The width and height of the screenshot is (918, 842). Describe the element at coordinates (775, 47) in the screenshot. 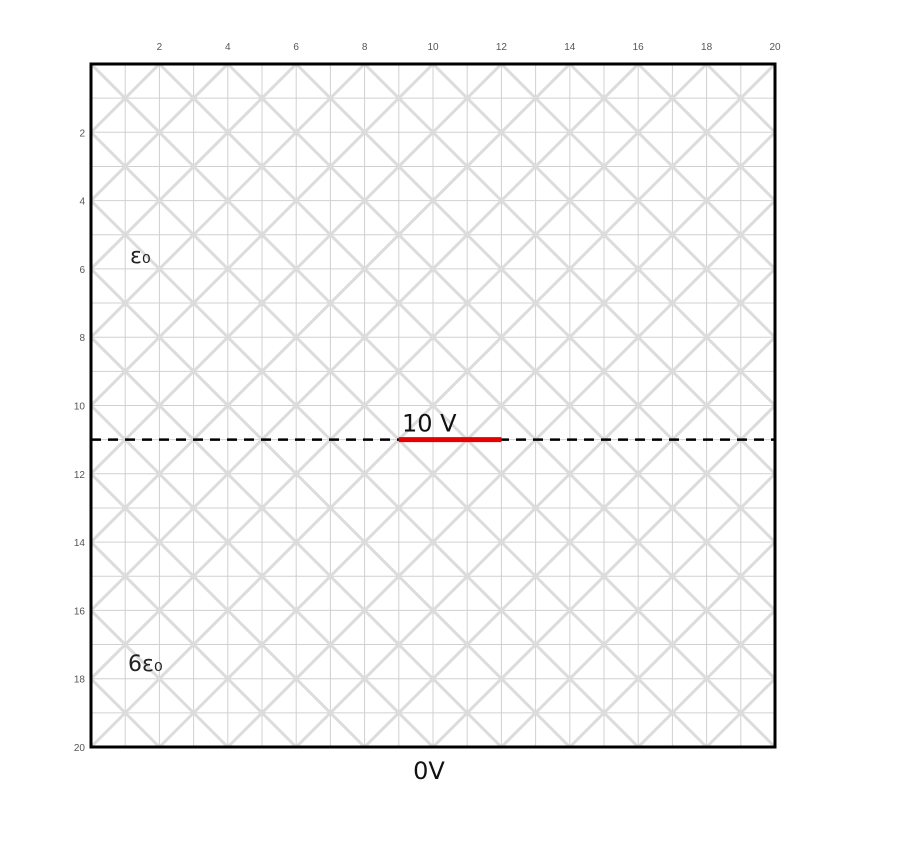

I see `x-tick-label: 20` at that location.